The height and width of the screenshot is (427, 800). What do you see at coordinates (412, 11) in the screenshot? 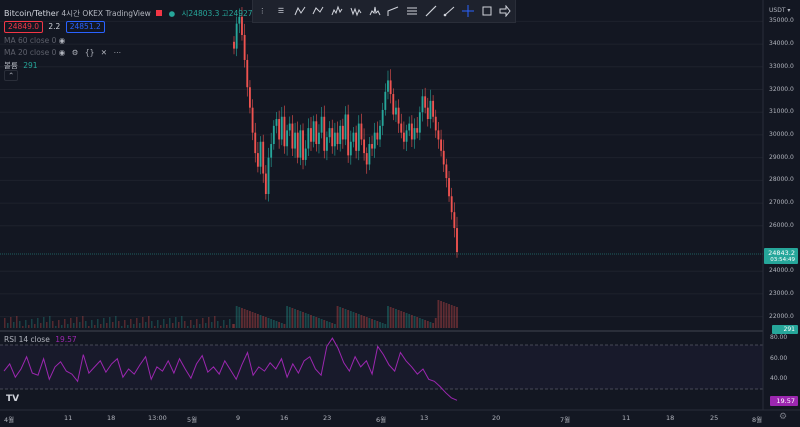
I see `fib-levels-icon` at bounding box center [412, 11].